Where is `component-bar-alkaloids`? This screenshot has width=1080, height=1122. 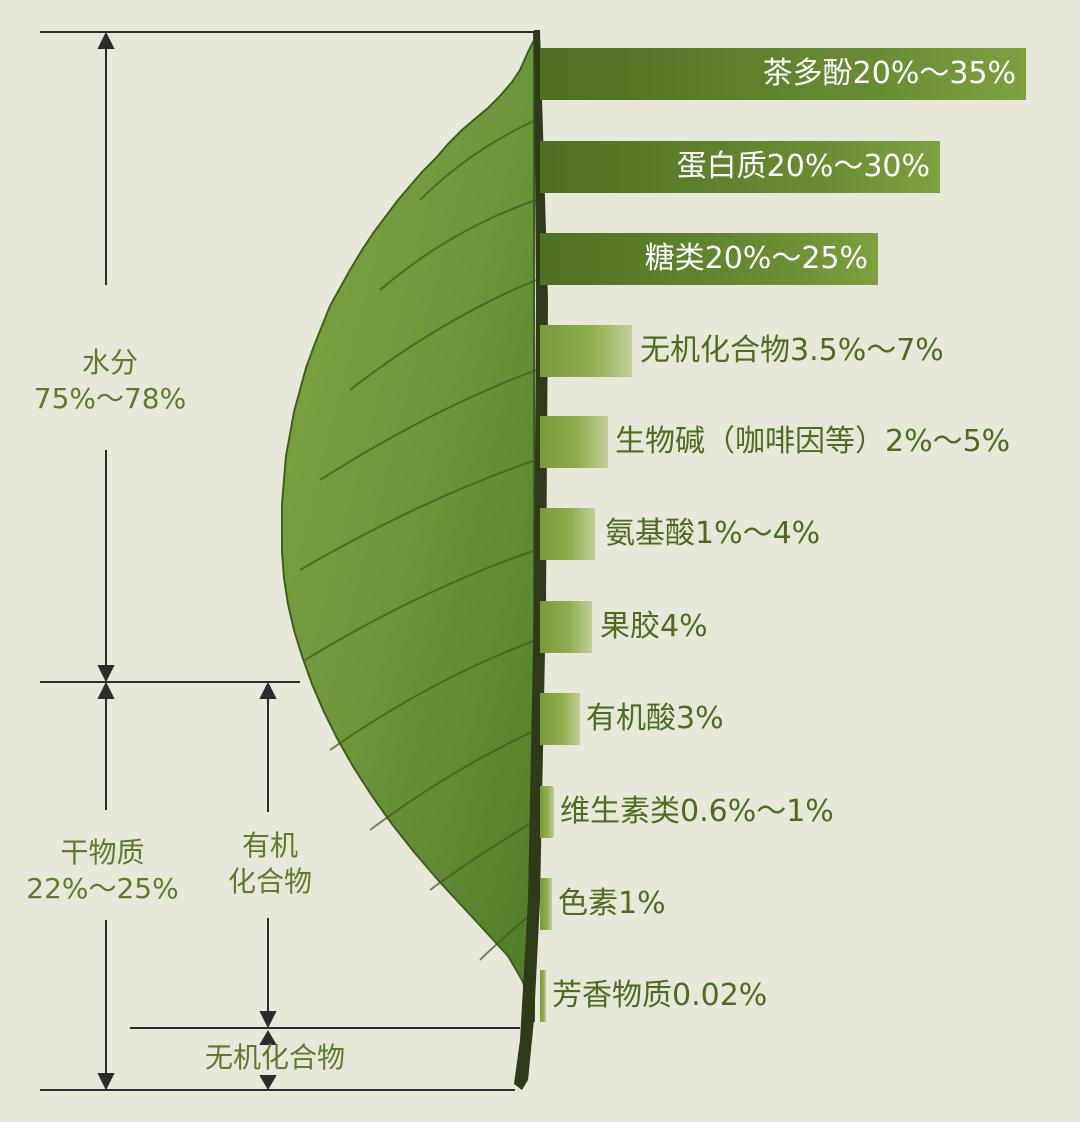
component-bar-alkaloids is located at coordinates (574, 442).